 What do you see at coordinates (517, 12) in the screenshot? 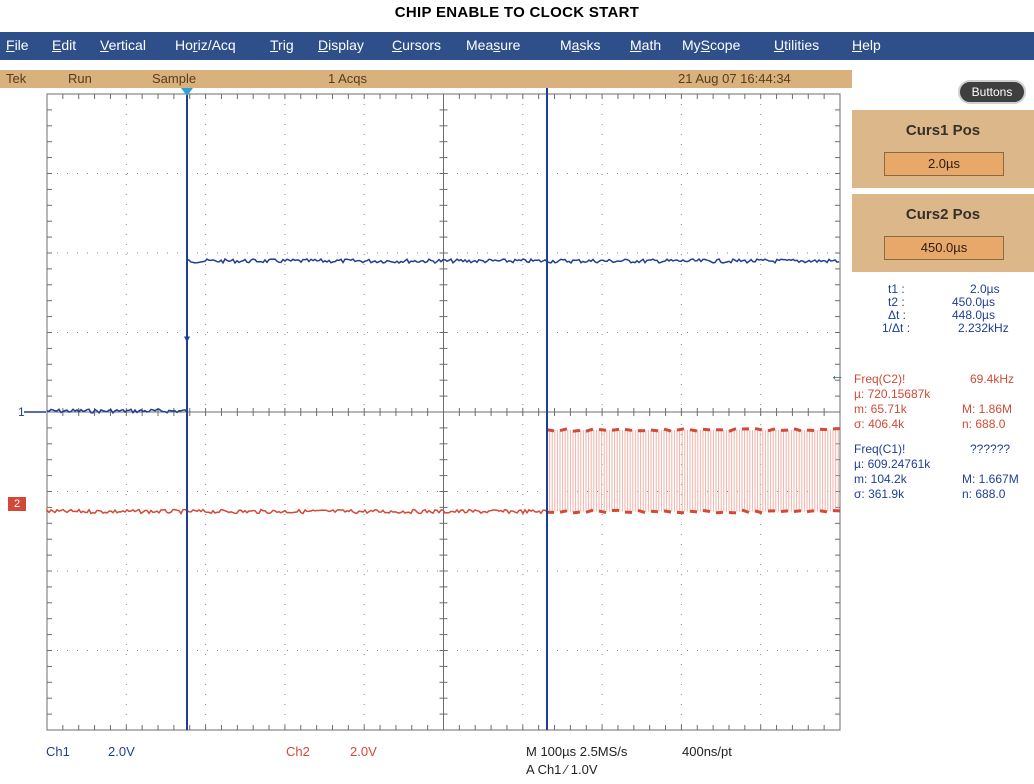
I see `chart-title: CHIP ENABLE TO CLOCK START` at bounding box center [517, 12].